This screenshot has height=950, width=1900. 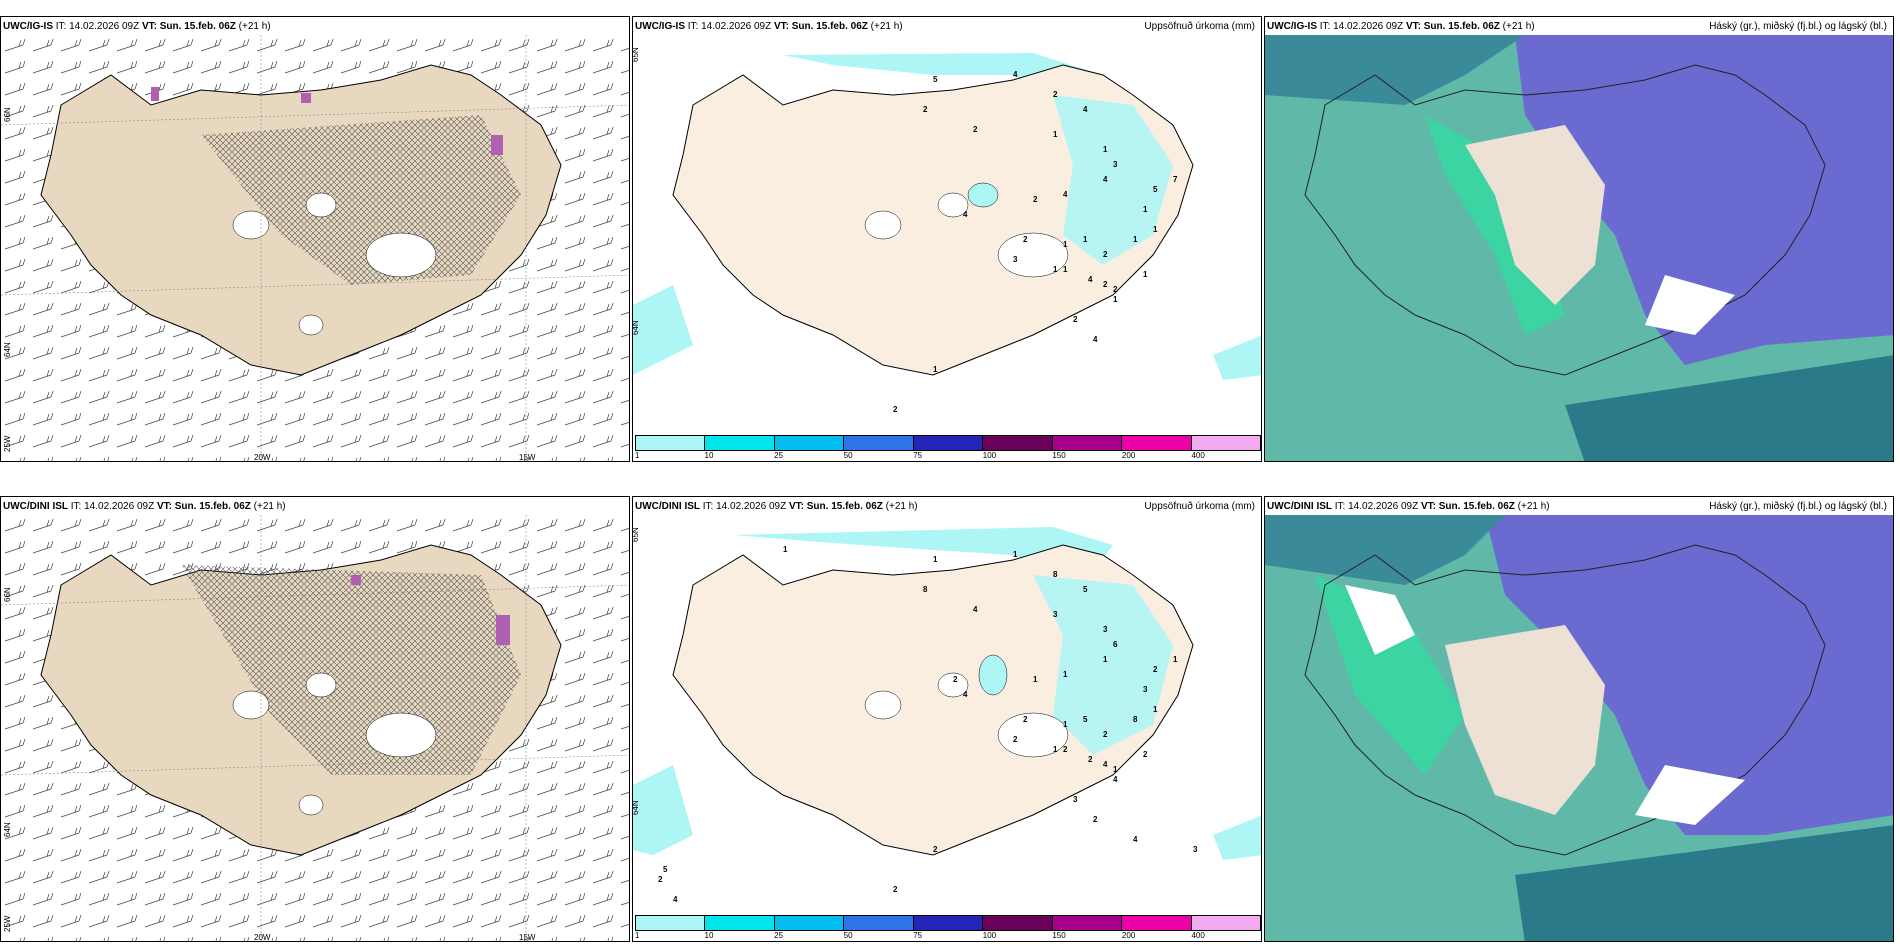 What do you see at coordinates (637, 455) in the screenshot?
I see `colorbar-label: 1` at bounding box center [637, 455].